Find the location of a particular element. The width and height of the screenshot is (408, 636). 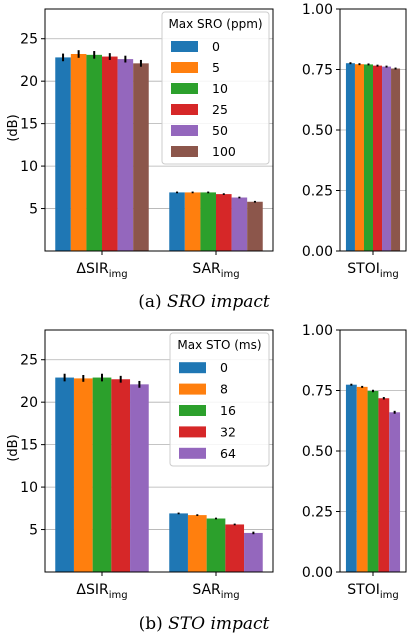

p0-c0-ytick-label-1: 10 is located at coordinates (29, 167).